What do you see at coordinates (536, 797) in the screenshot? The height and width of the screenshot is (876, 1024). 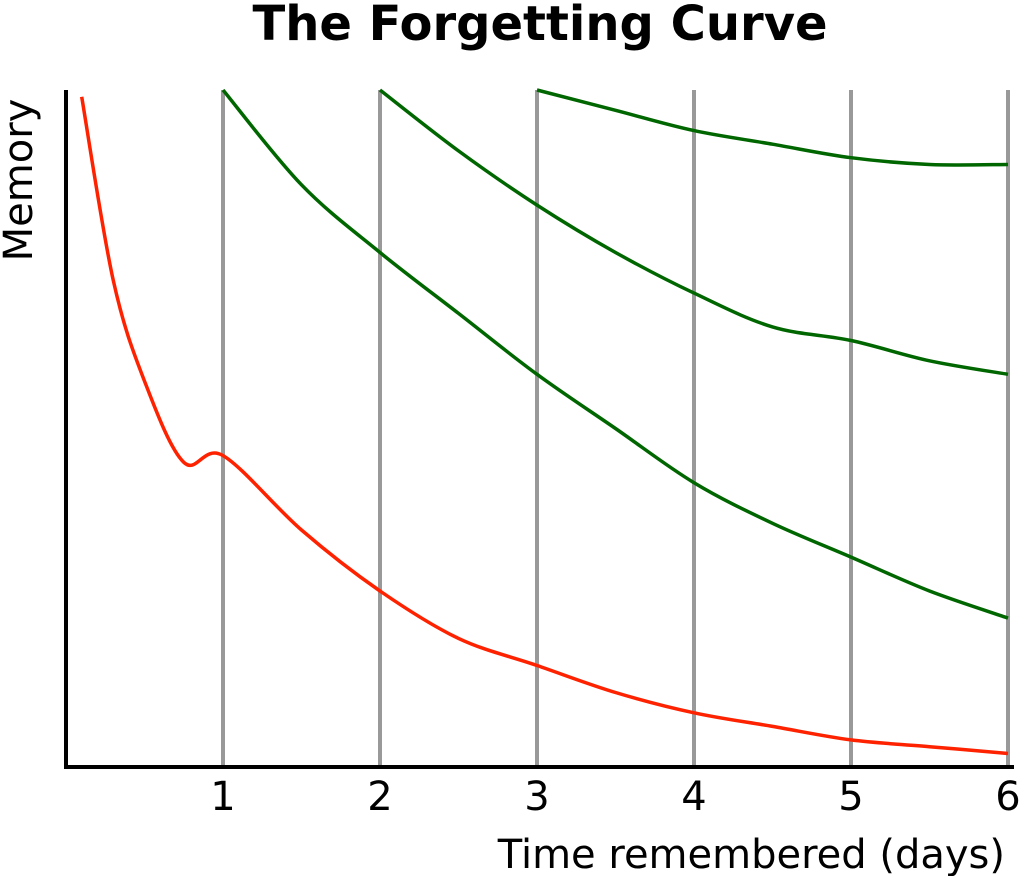 I see `x-tick-label: 3` at bounding box center [536, 797].